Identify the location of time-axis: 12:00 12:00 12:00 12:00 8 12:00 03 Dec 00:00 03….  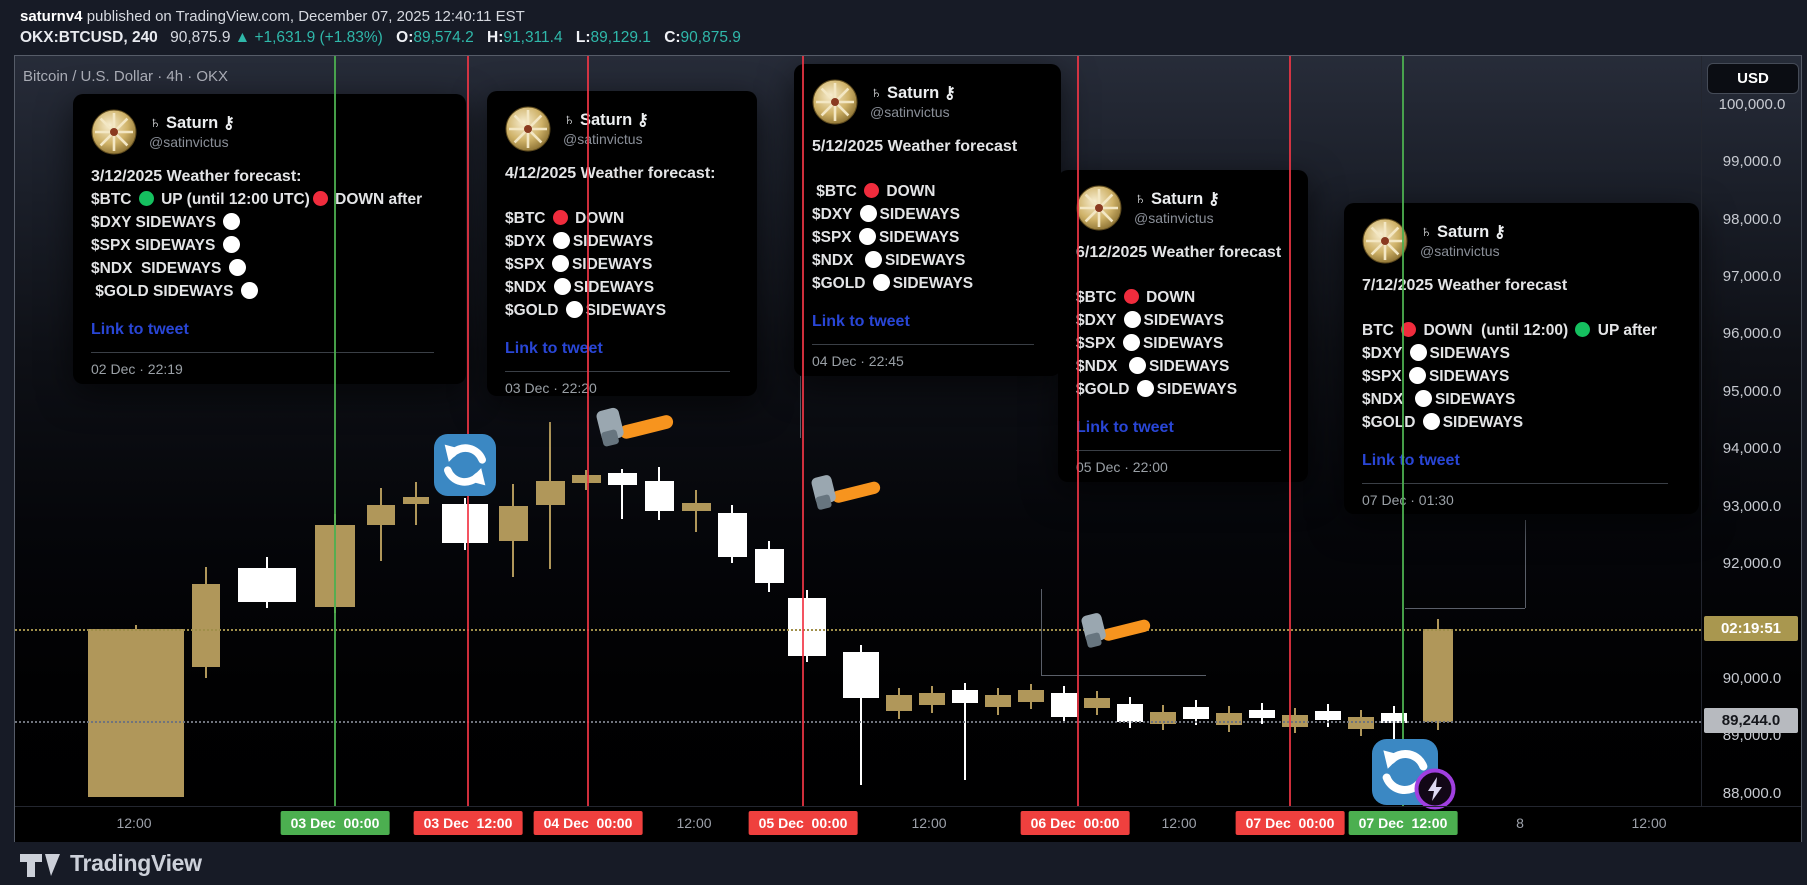
(908, 824).